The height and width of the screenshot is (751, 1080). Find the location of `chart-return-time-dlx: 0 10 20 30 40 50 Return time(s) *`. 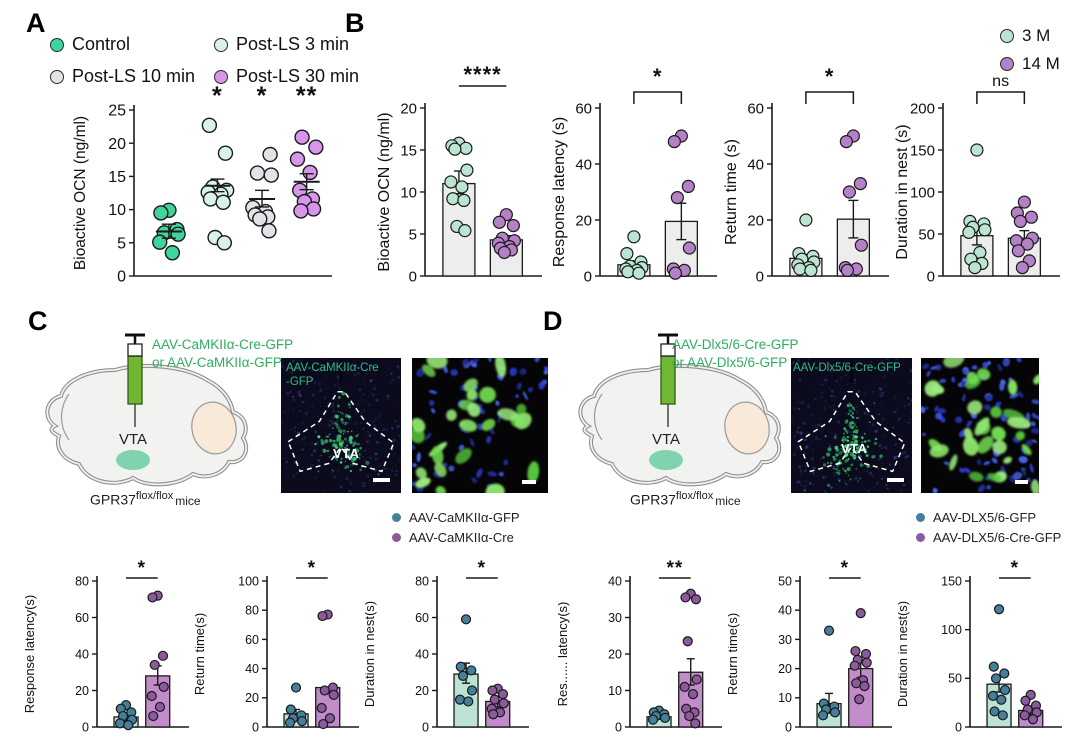

chart-return-time-dlx: 0 10 20 30 40 50 Return time(s) * is located at coordinates (810, 646).